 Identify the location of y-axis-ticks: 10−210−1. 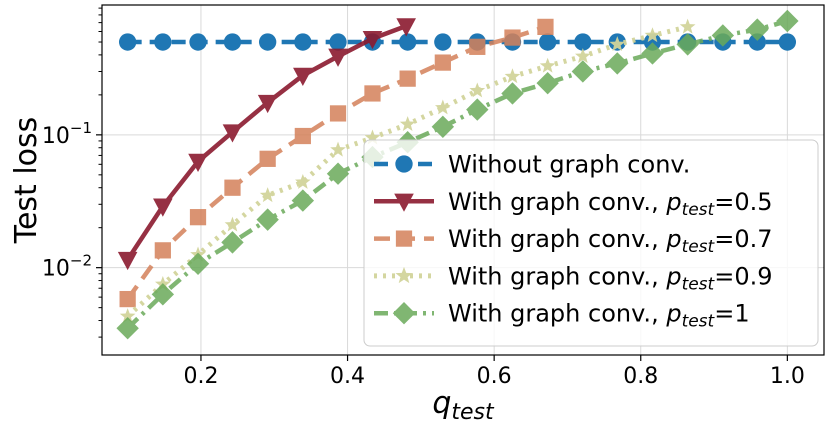
(72, 172).